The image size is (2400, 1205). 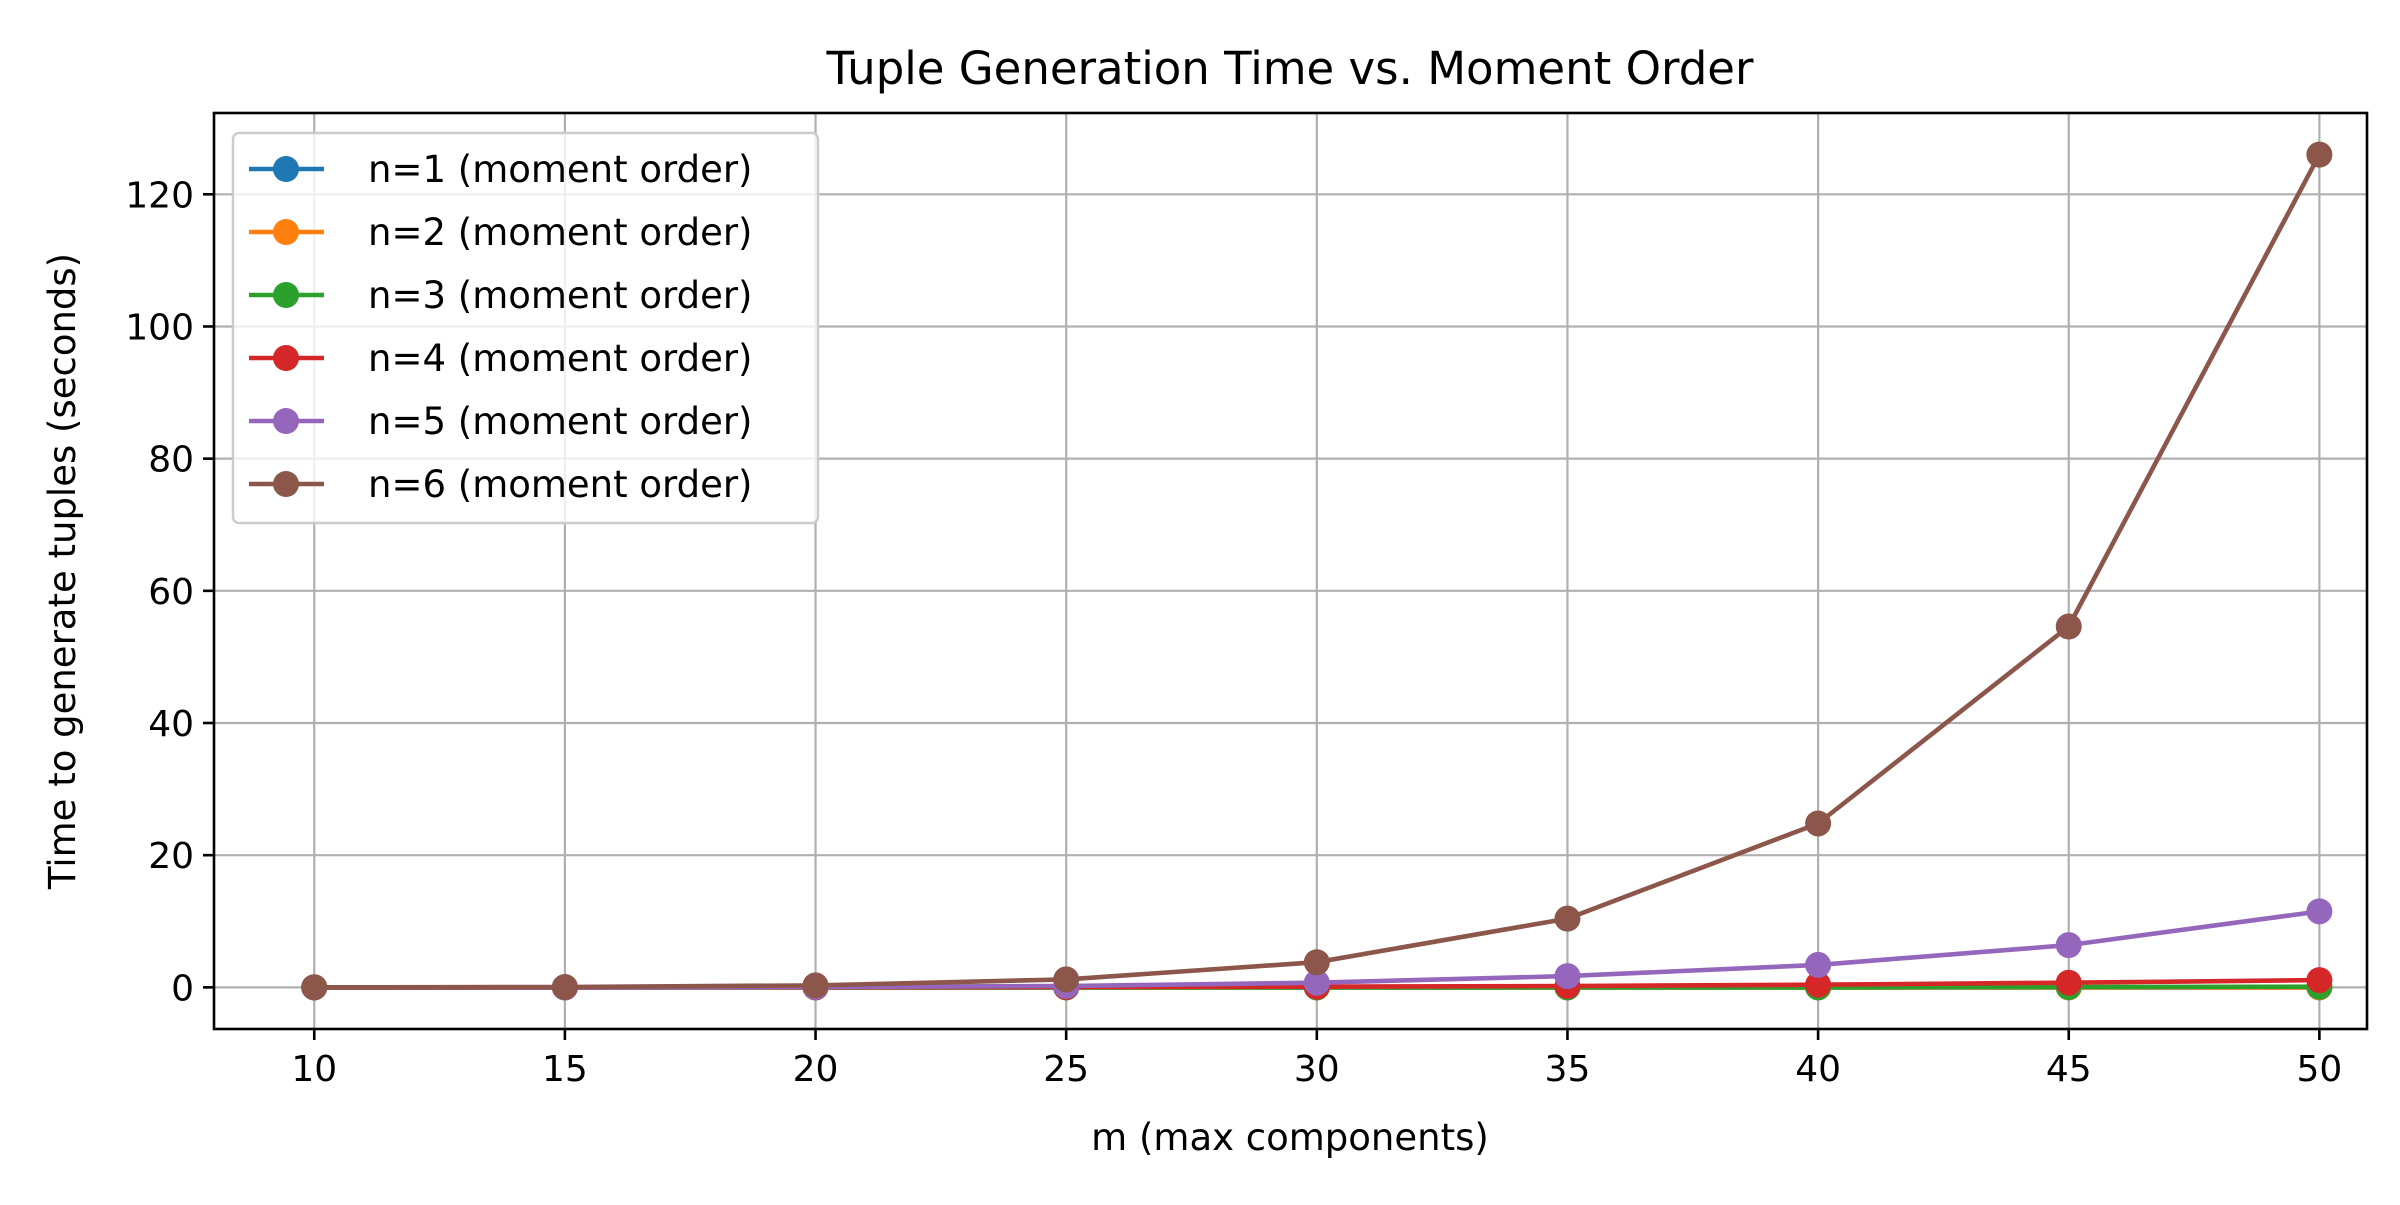 What do you see at coordinates (560, 169) in the screenshot?
I see `legend-label: n=1 (moment order)` at bounding box center [560, 169].